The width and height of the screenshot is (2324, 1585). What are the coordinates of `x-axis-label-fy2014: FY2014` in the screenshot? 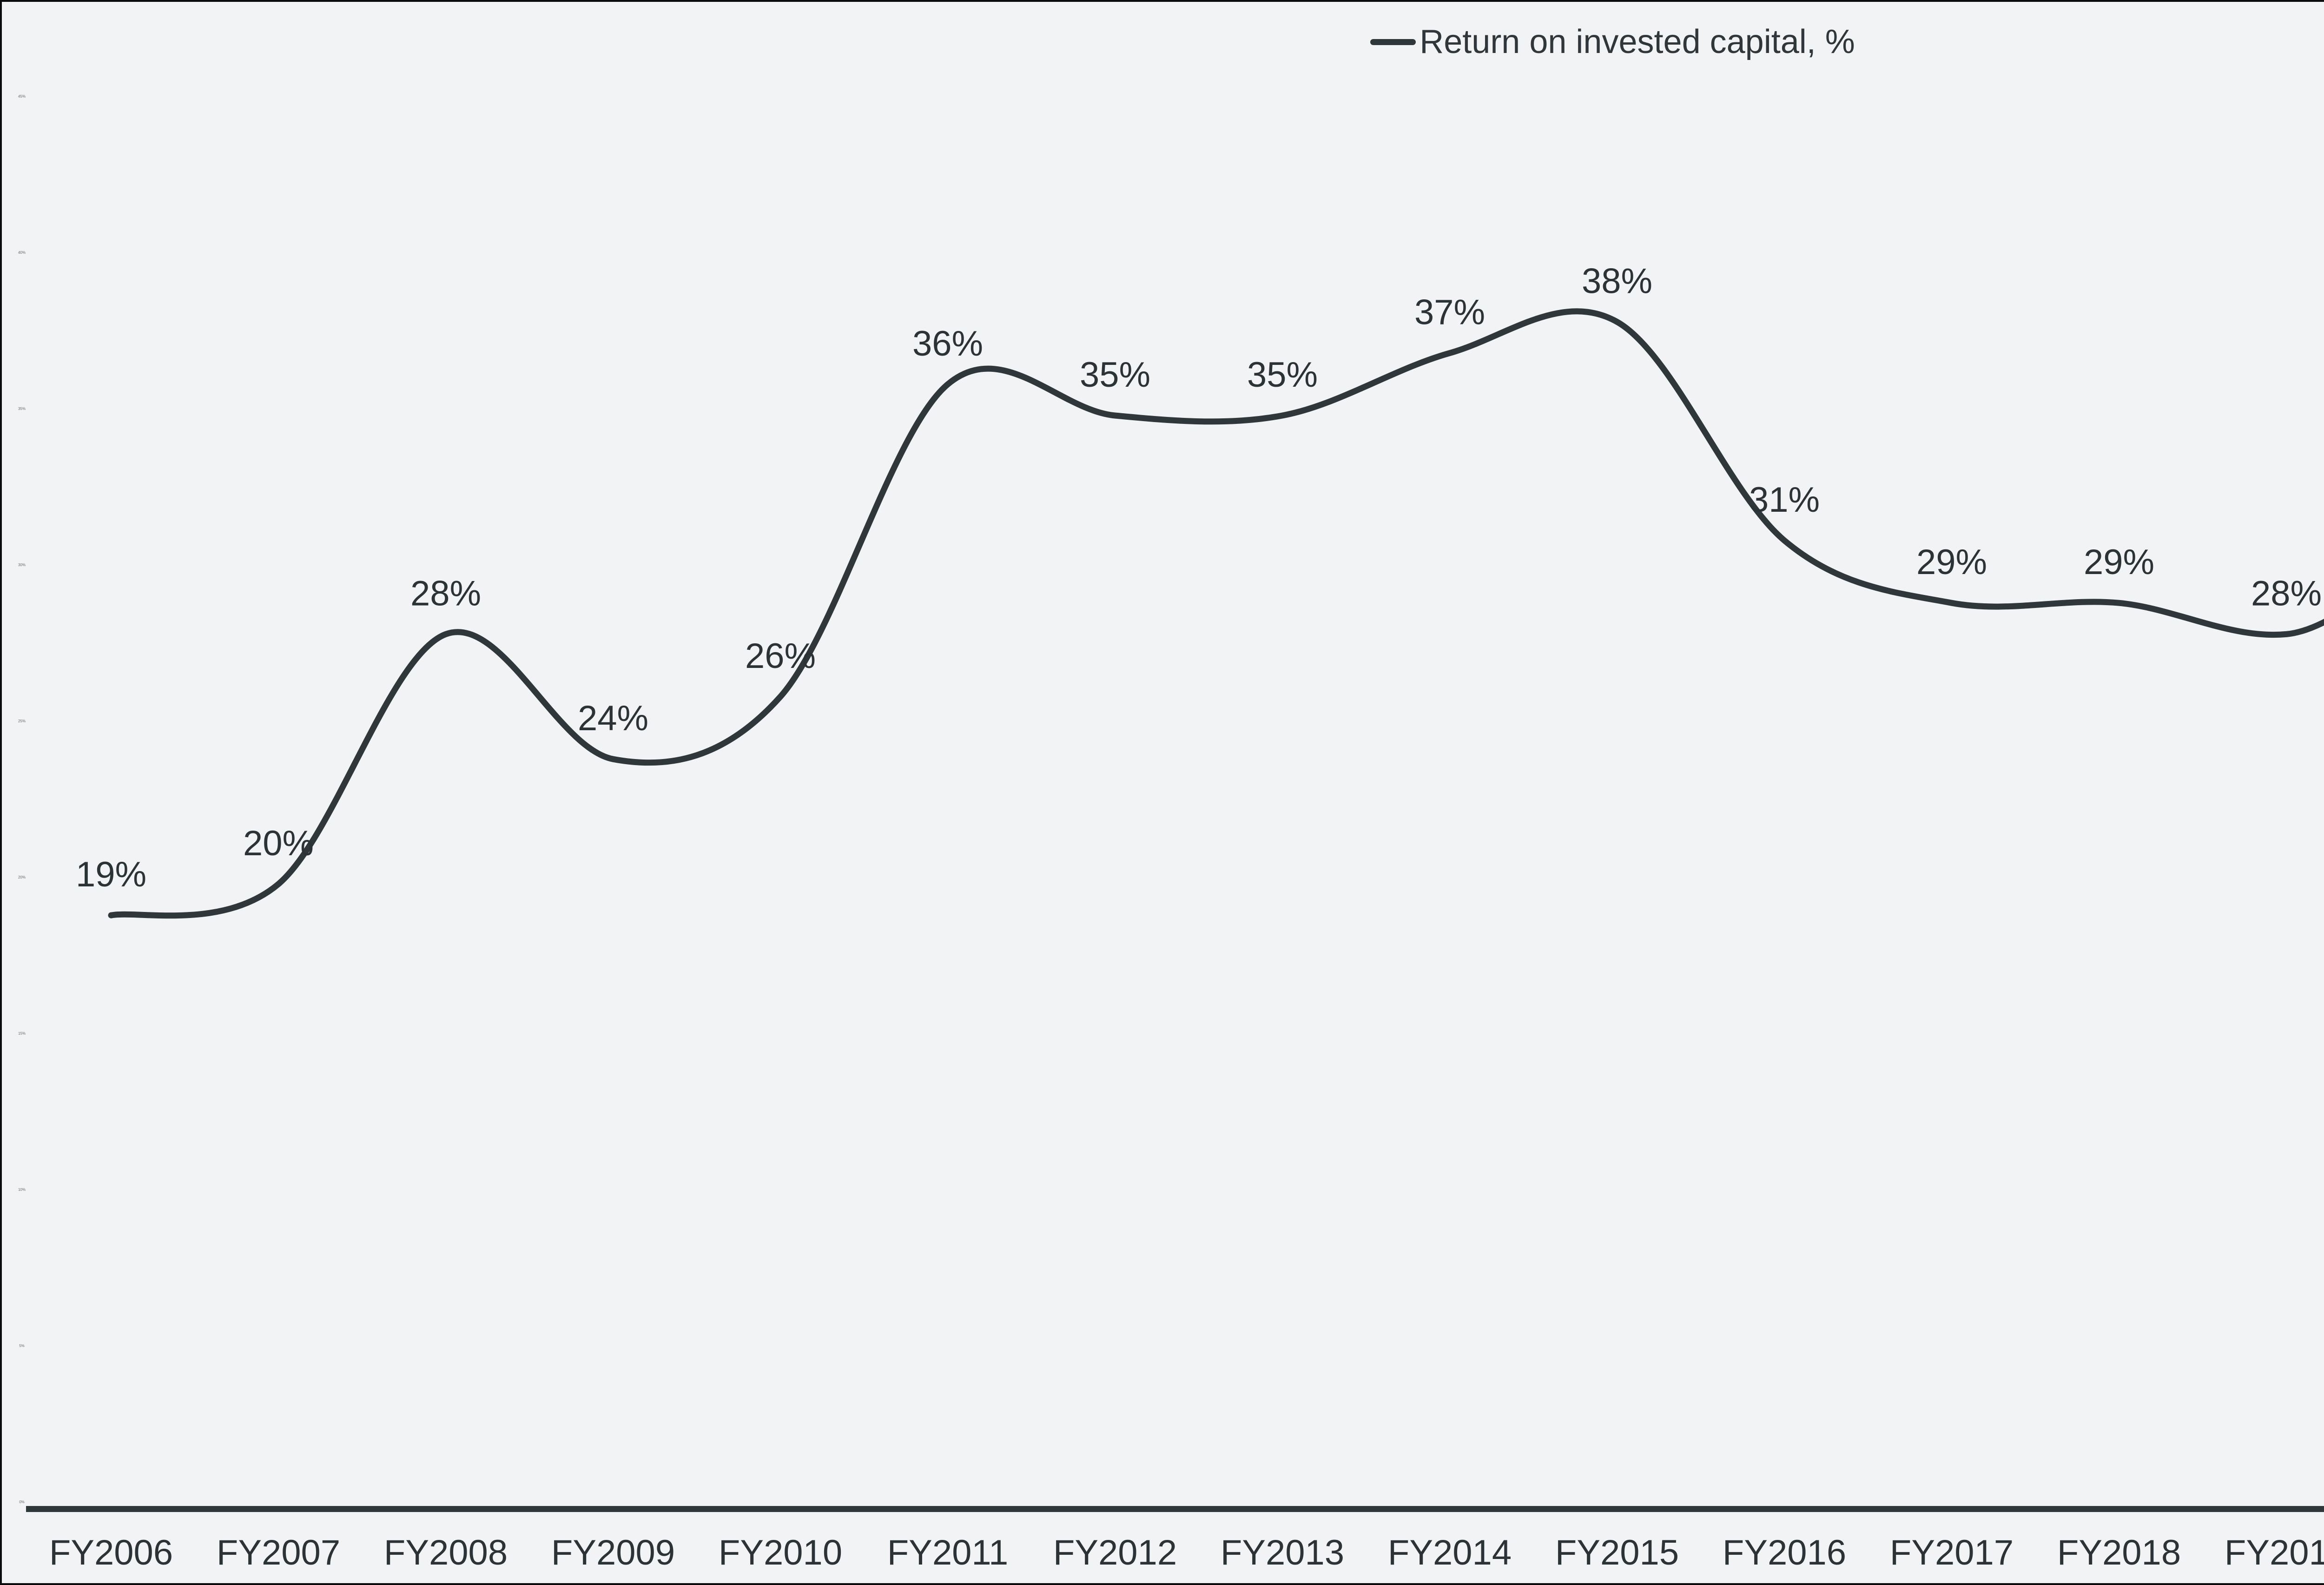 It's located at (1450, 1552).